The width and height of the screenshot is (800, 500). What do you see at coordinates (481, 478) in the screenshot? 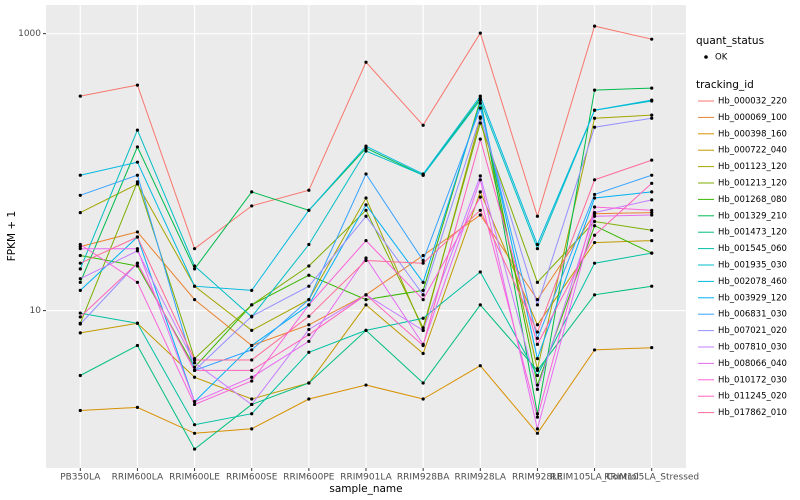
I see `x-tick-label: RRIM928LA` at bounding box center [481, 478].